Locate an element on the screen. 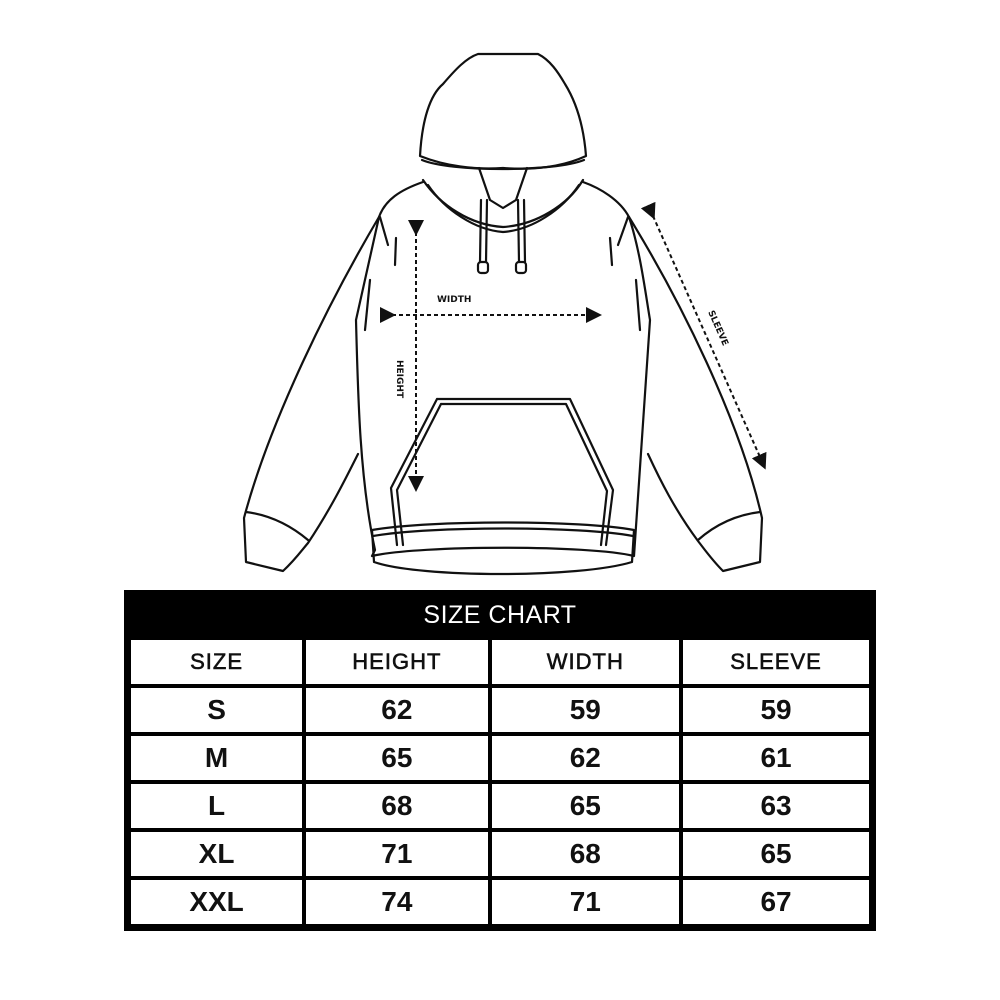 This screenshot has width=1000, height=1000. hood is located at coordinates (503, 111).